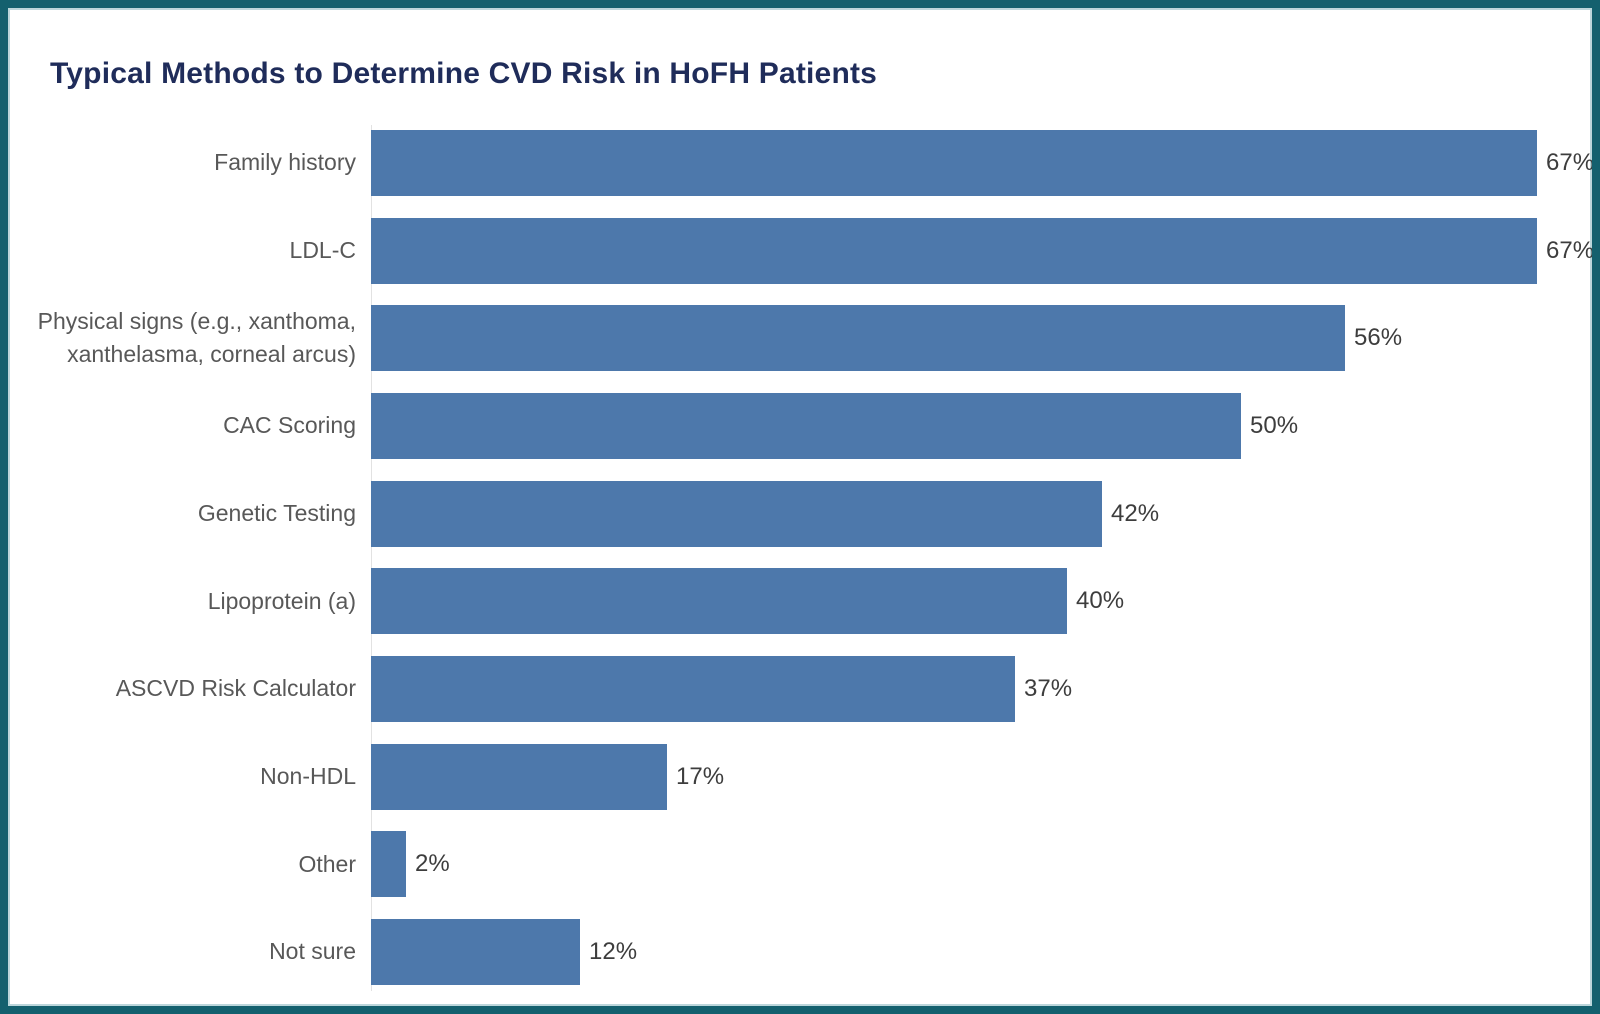 The width and height of the screenshot is (1600, 1014). What do you see at coordinates (322, 249) in the screenshot?
I see `category-label: LDL-C` at bounding box center [322, 249].